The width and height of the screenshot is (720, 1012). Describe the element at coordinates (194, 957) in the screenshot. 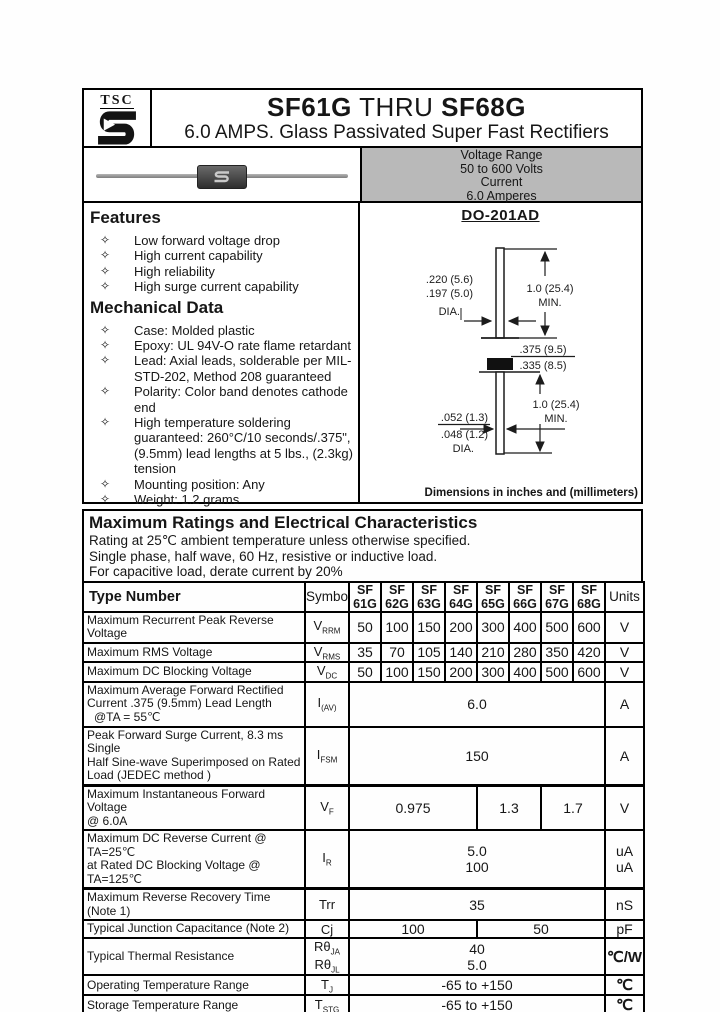

I see `row-label: Typical Thermal Resistance` at that location.